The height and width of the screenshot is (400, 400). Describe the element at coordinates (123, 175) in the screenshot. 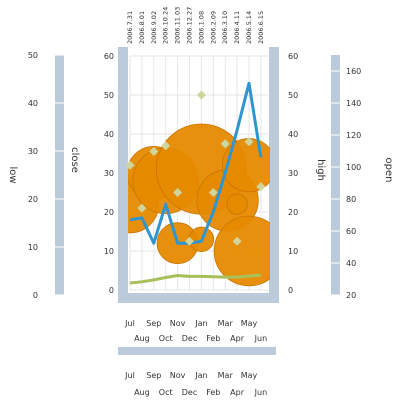

I see `left-axis-band` at that location.